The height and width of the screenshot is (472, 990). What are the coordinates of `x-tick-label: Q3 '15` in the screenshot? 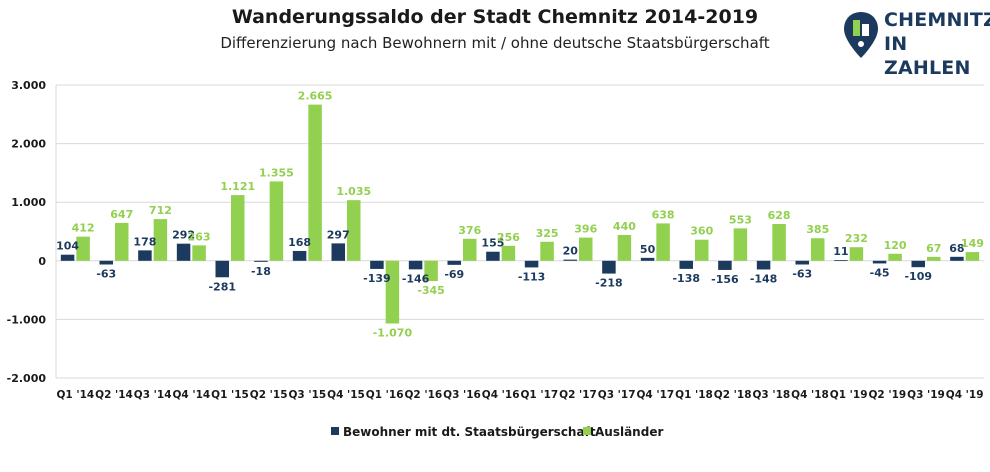 It's located at (307, 395).